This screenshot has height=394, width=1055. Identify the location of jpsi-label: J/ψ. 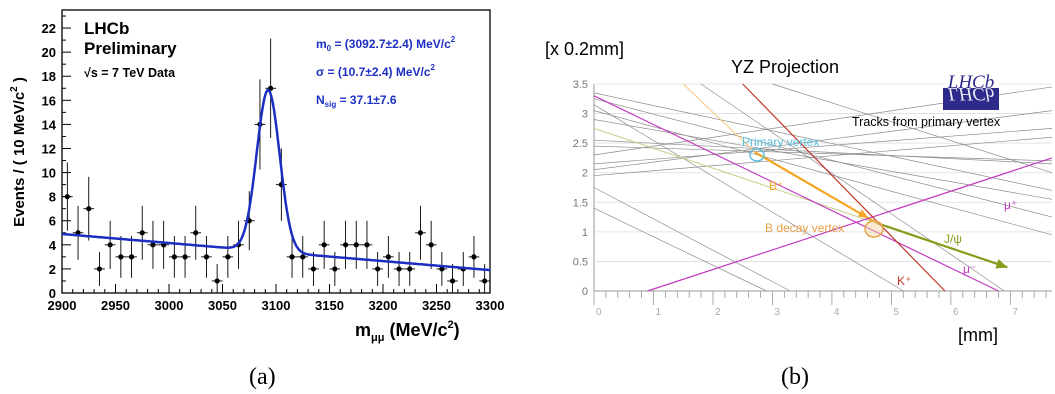
(953, 239).